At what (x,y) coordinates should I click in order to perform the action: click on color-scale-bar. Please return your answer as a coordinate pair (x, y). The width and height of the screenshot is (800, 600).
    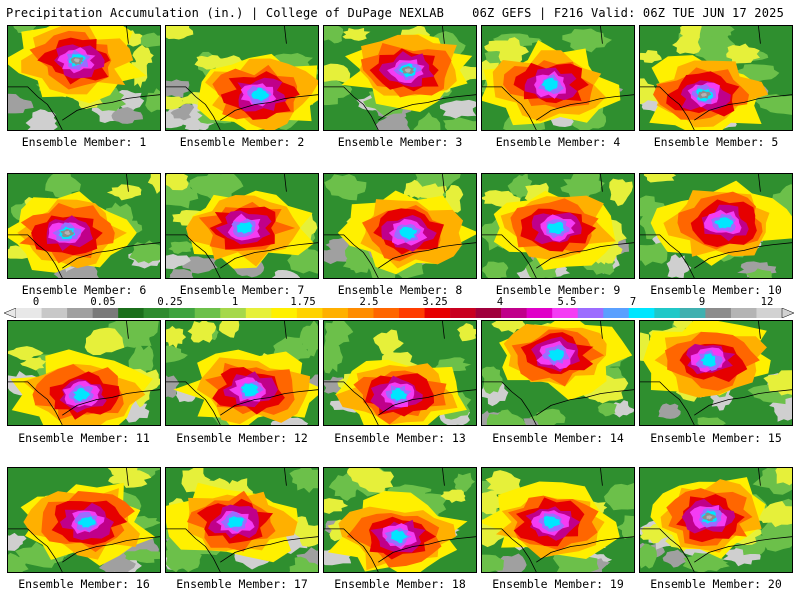
    Looking at the image, I should click on (399, 313).